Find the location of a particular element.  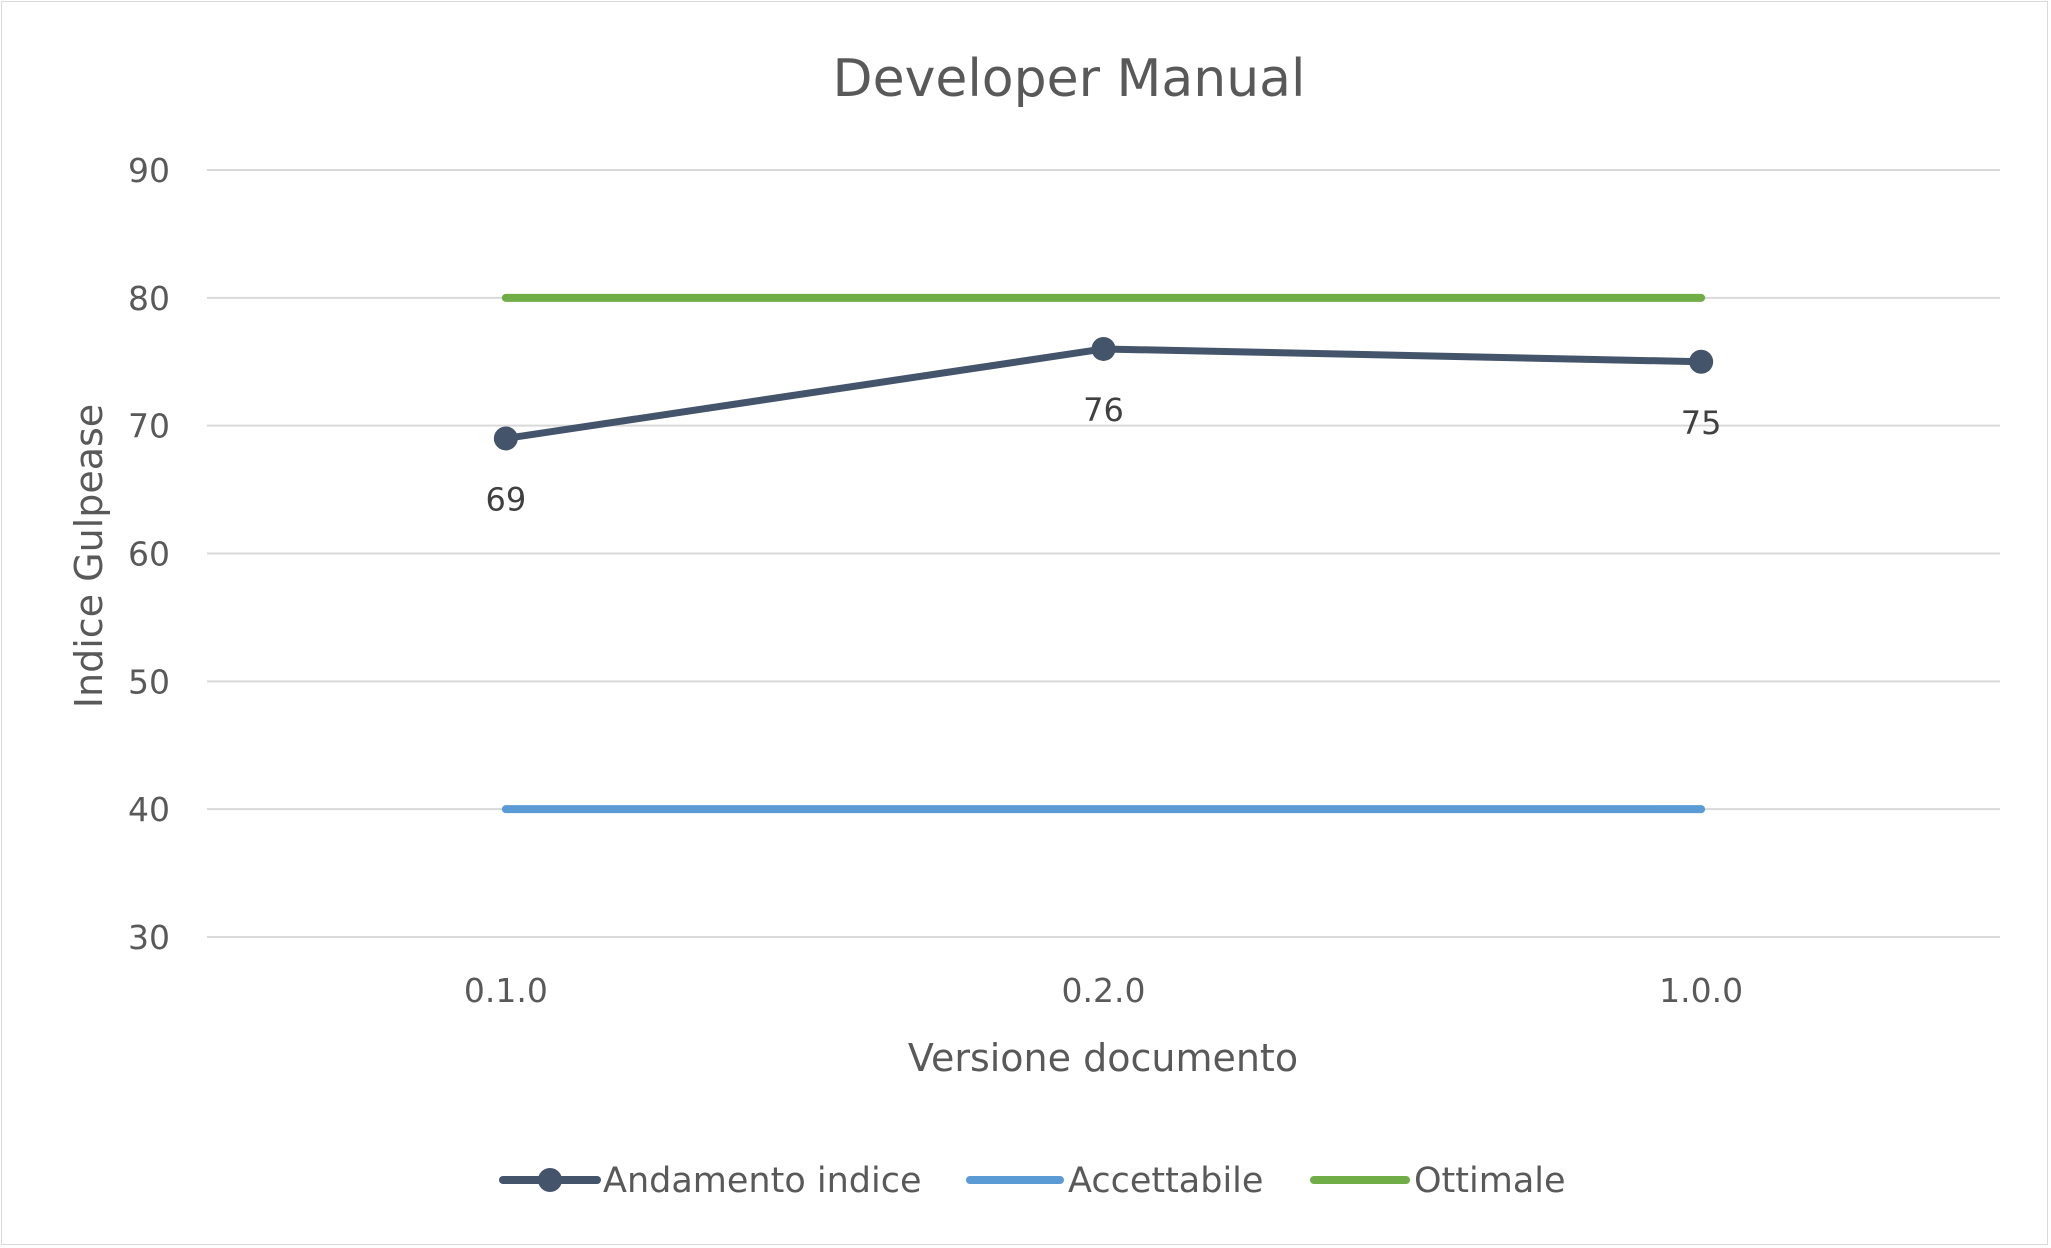

legend-item: Ottimale is located at coordinates (1438, 1181).